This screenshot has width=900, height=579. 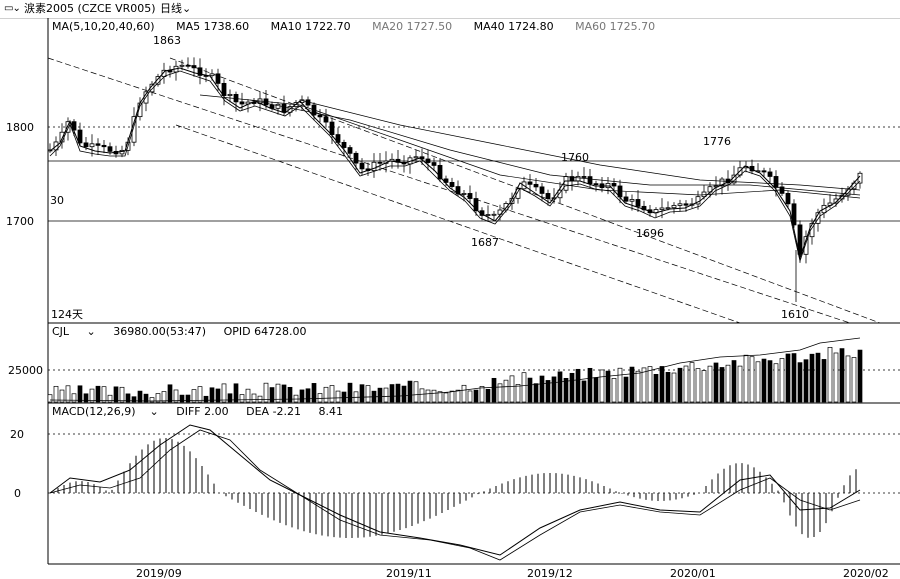 I want to click on ma40-value: MA40 1724.80, so click(x=513, y=26).